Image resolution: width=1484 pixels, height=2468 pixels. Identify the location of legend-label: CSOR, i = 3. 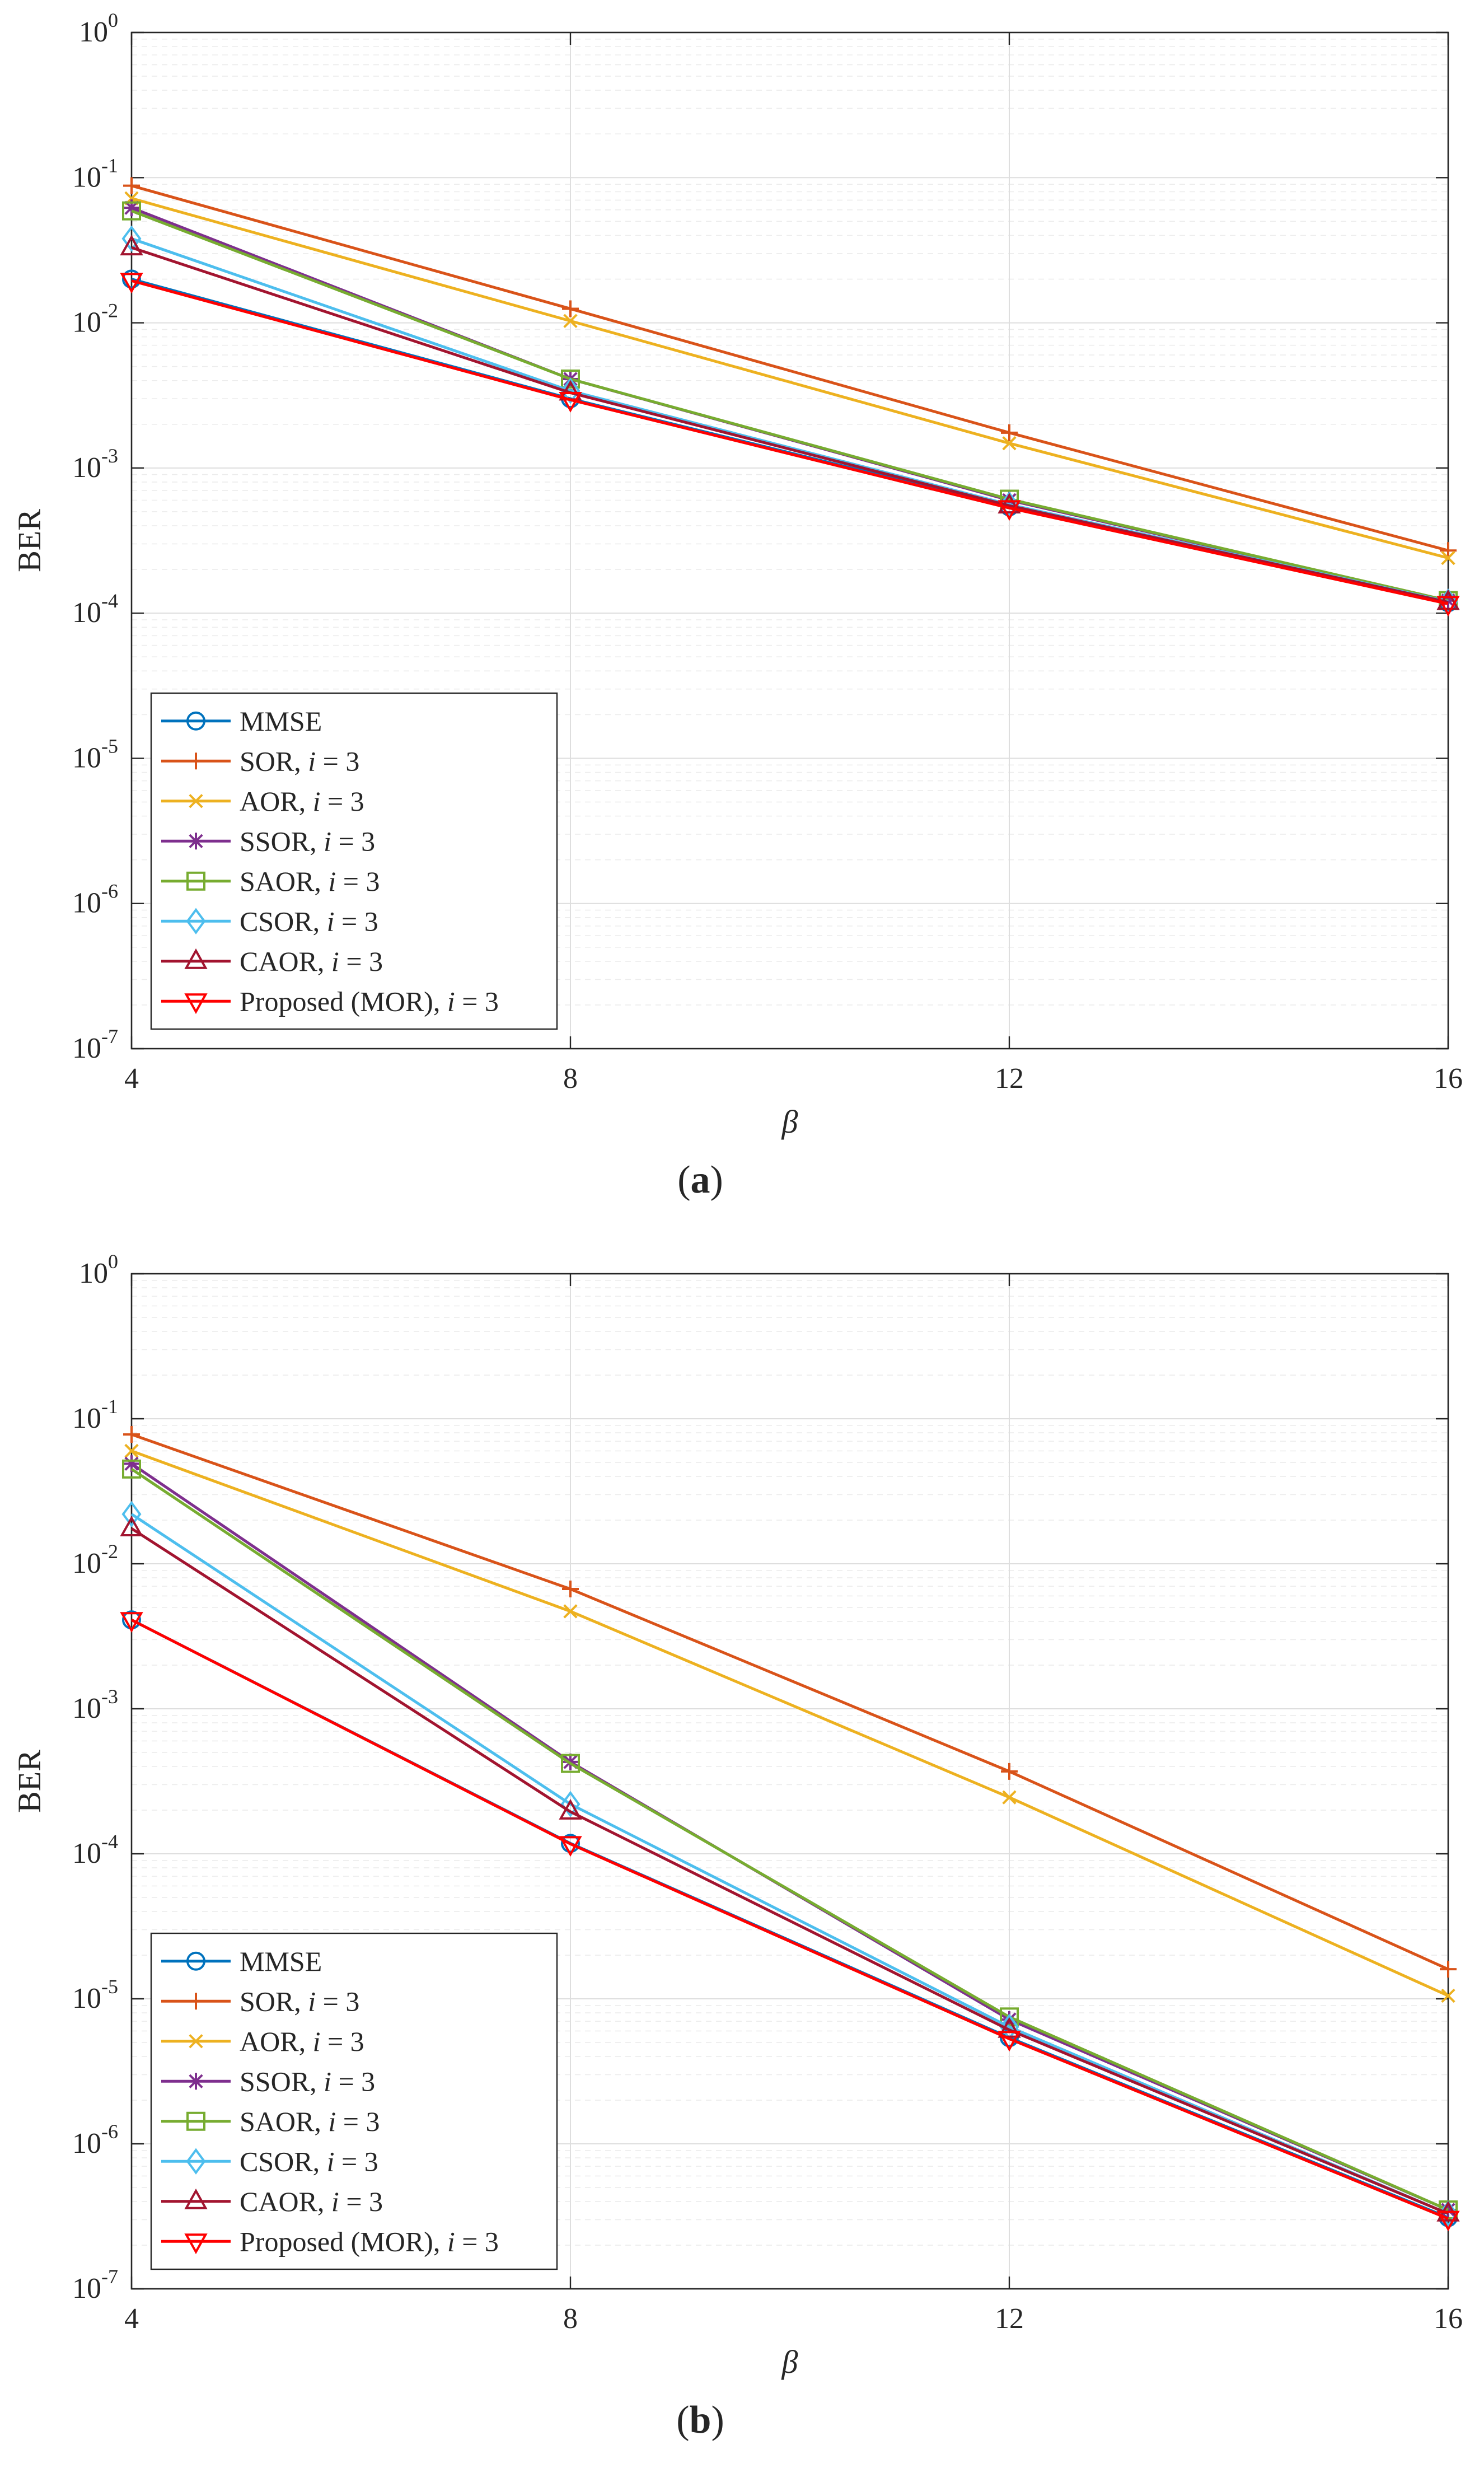
(309, 2161).